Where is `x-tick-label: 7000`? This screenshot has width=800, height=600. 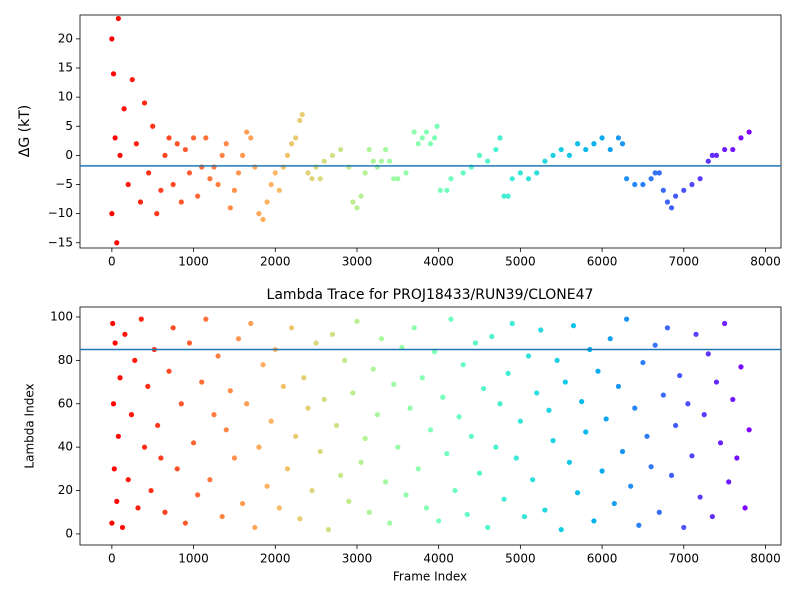 x-tick-label: 7000 is located at coordinates (684, 262).